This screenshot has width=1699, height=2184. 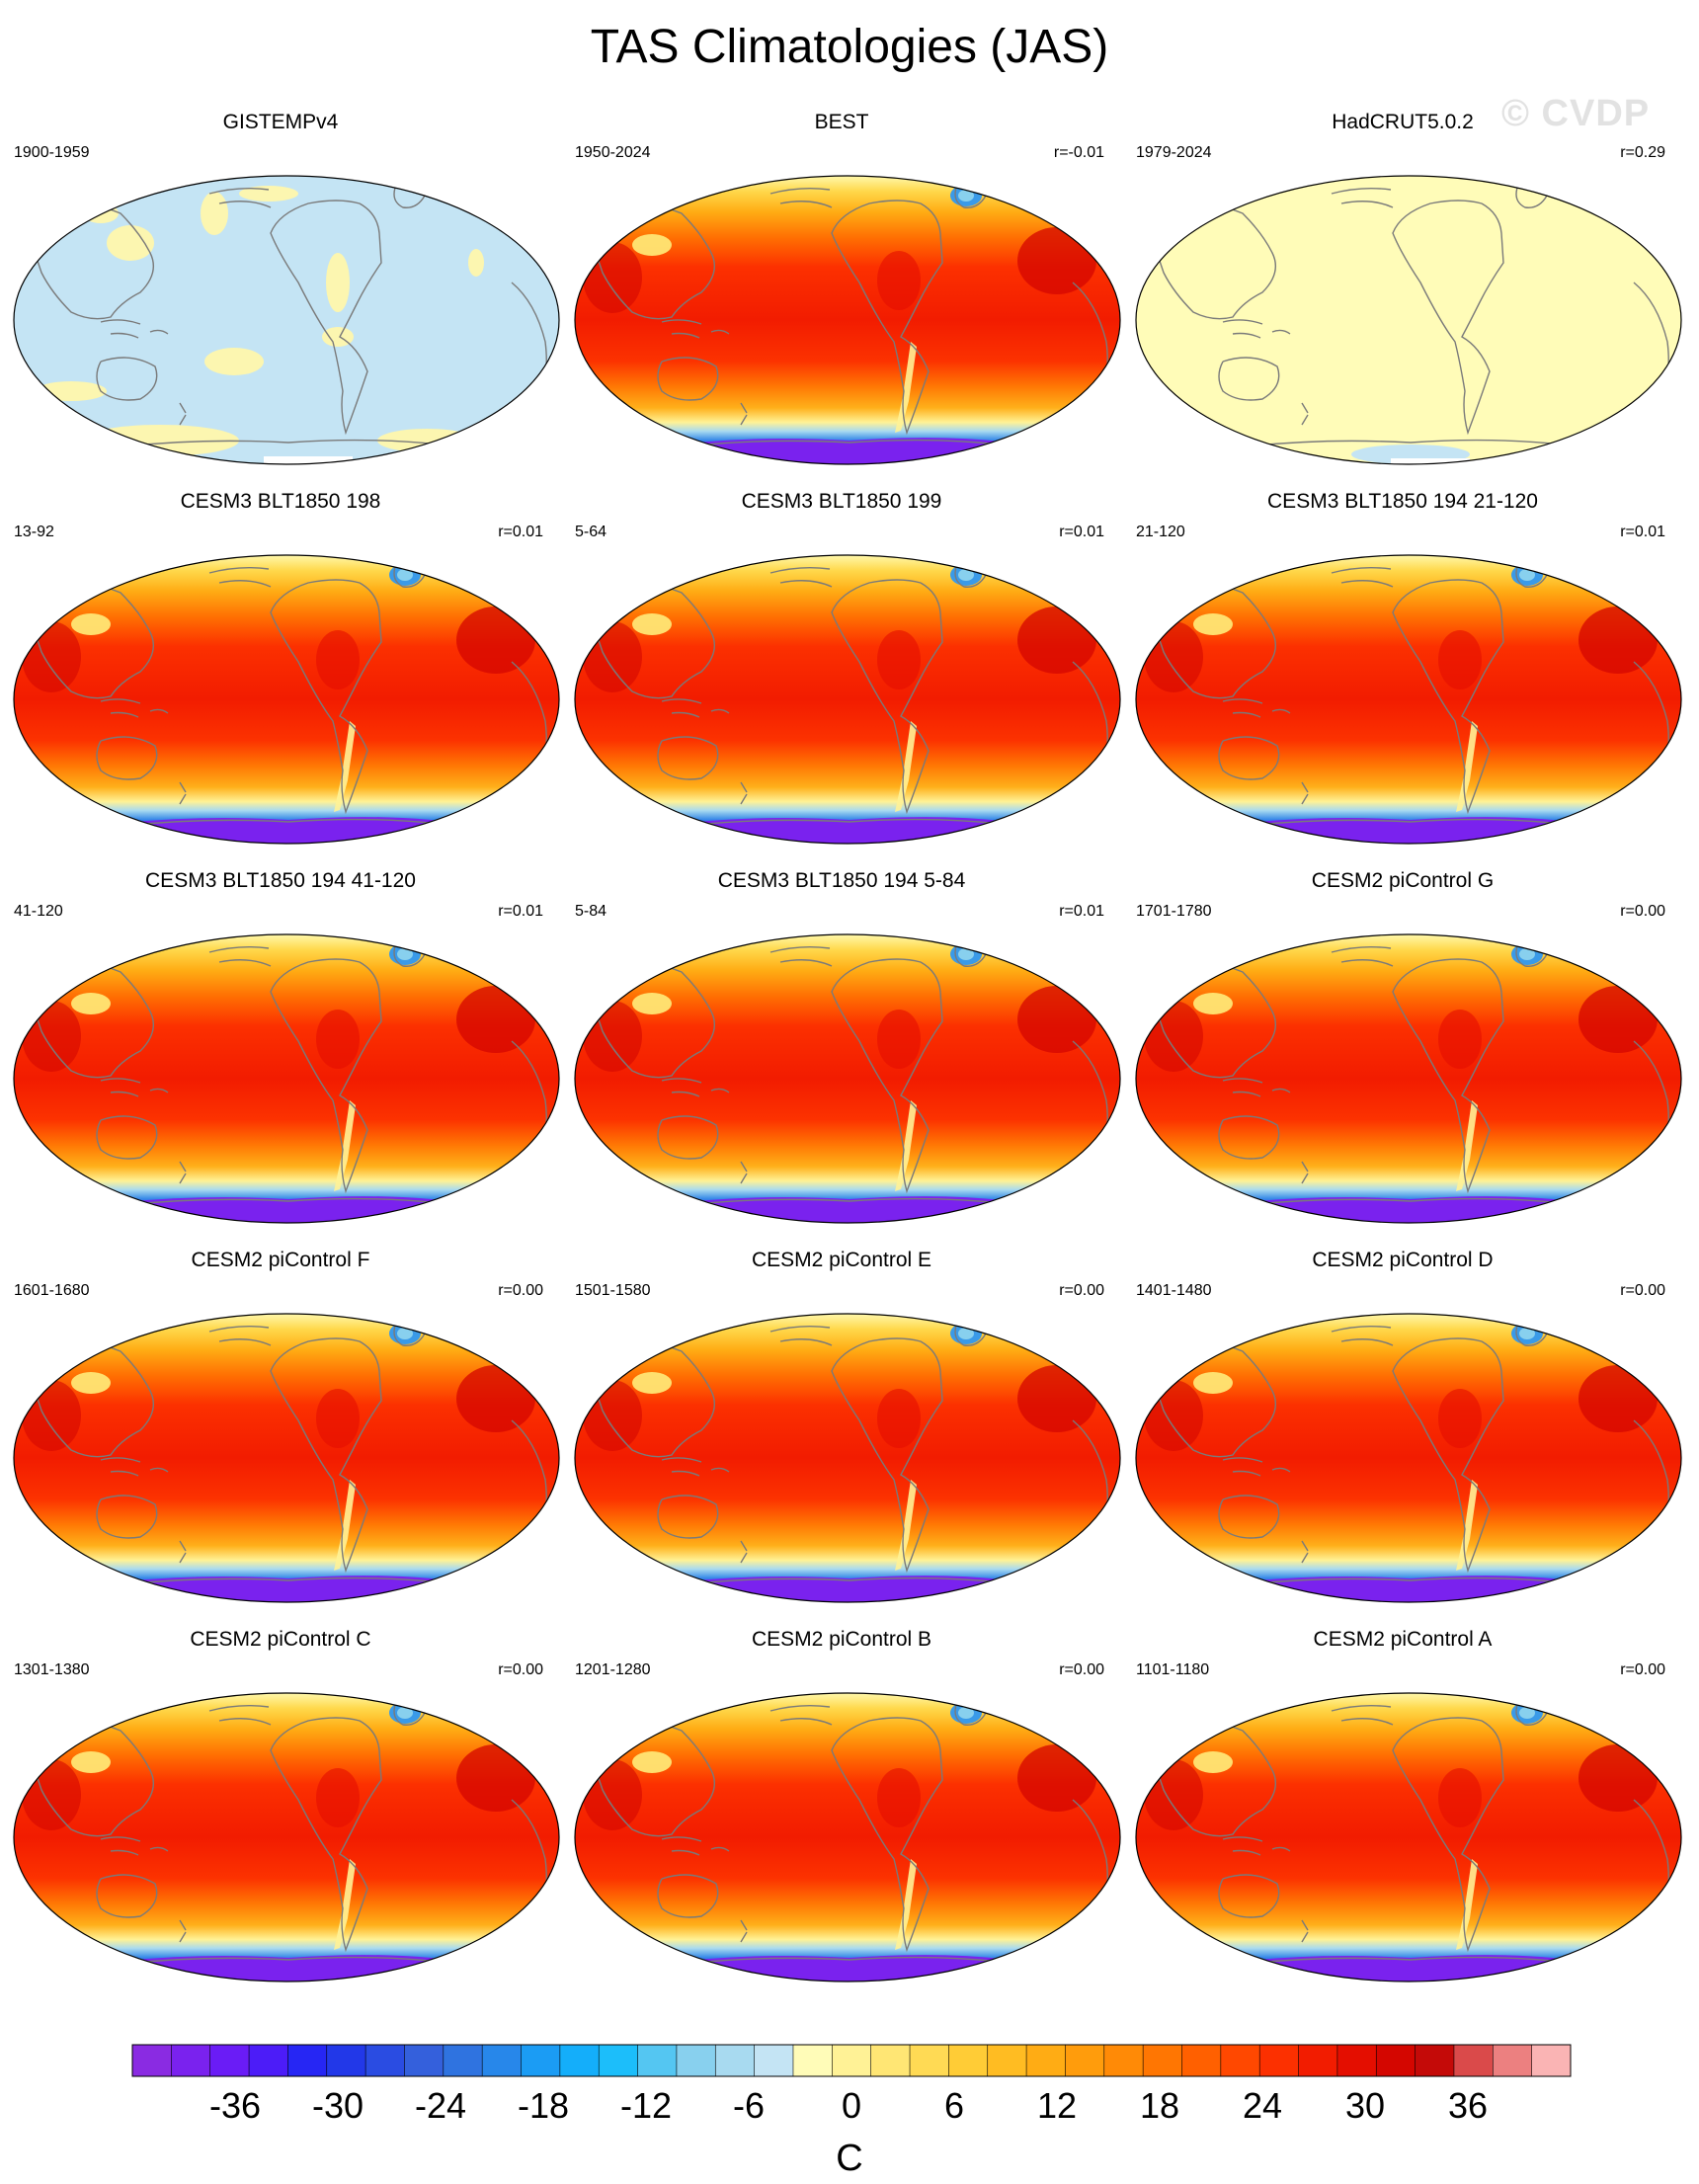 I want to click on colorbar-tick-label: 18, so click(x=1159, y=2105).